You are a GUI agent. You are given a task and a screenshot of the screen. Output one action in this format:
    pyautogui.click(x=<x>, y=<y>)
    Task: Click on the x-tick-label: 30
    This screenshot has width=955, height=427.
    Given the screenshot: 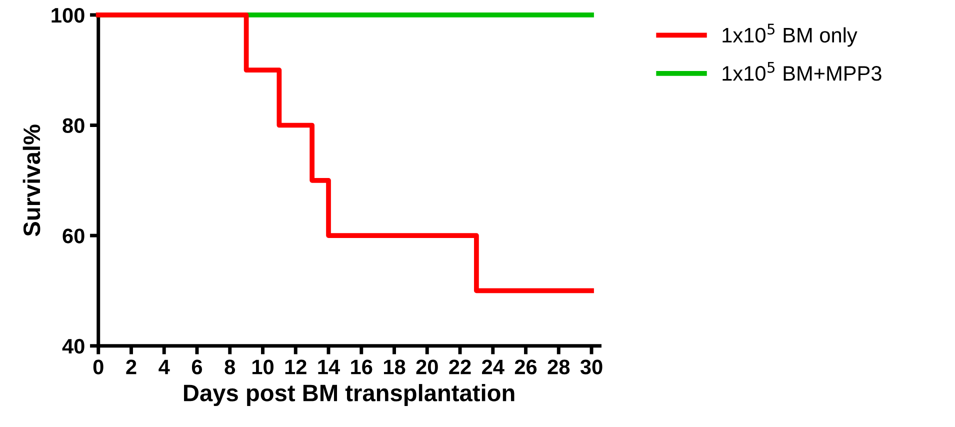 What is the action you would take?
    pyautogui.click(x=591, y=367)
    